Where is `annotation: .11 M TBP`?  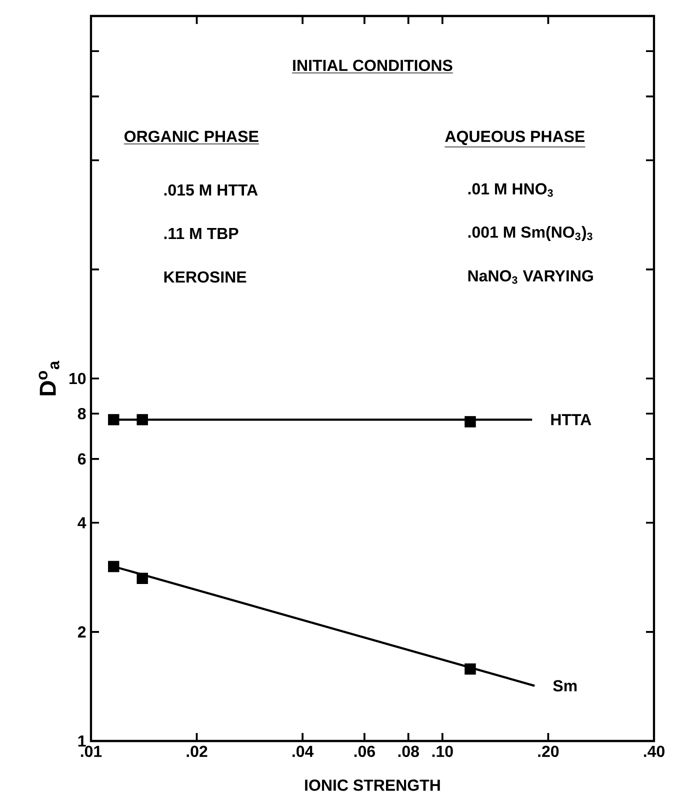
annotation: .11 M TBP is located at coordinates (201, 234).